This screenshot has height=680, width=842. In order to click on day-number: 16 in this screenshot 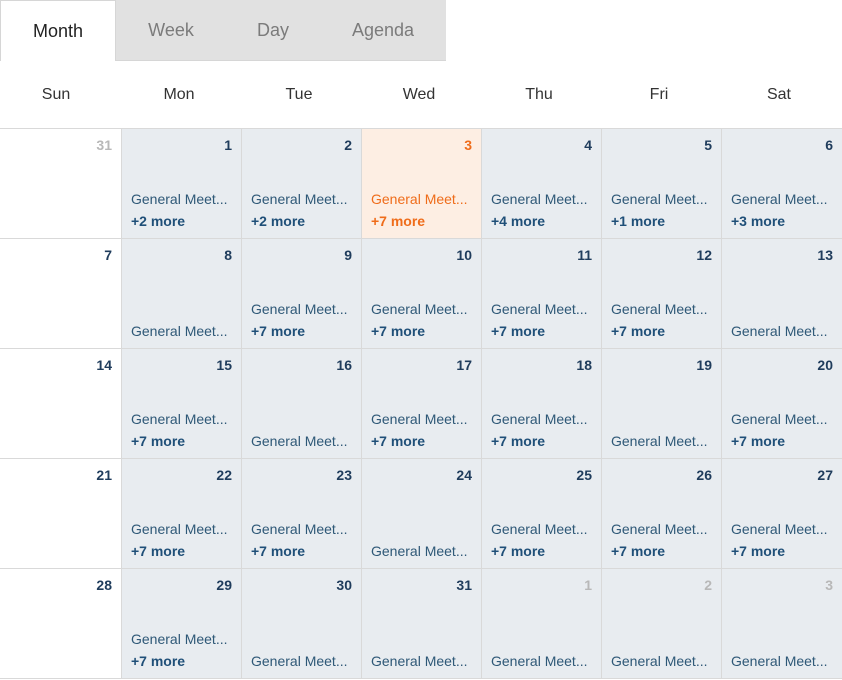, I will do `click(344, 365)`.